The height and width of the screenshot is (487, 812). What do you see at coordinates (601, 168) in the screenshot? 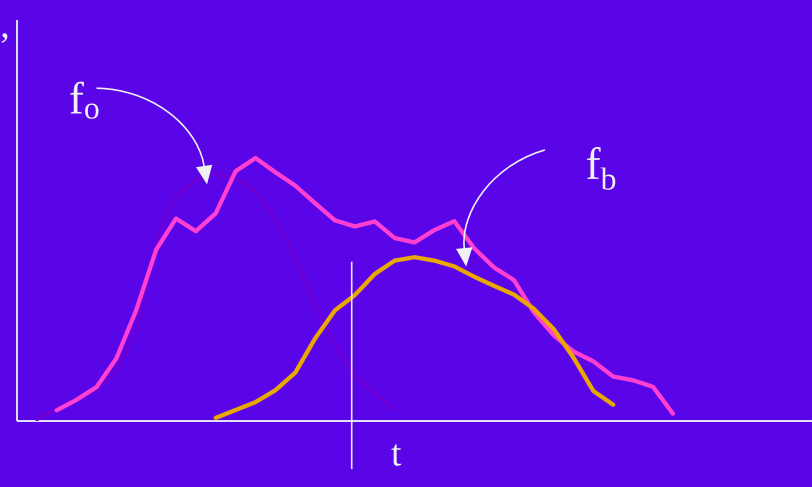
I see `annotation: f$_{b}$` at bounding box center [601, 168].